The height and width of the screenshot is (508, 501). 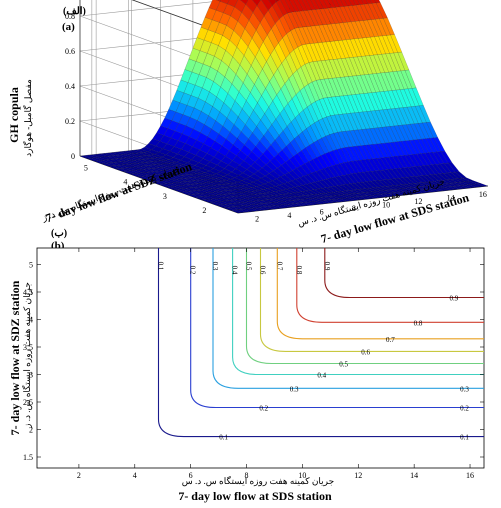 What do you see at coordinates (28, 457) in the screenshot?
I see `y-tick-label: 1.5` at bounding box center [28, 457].